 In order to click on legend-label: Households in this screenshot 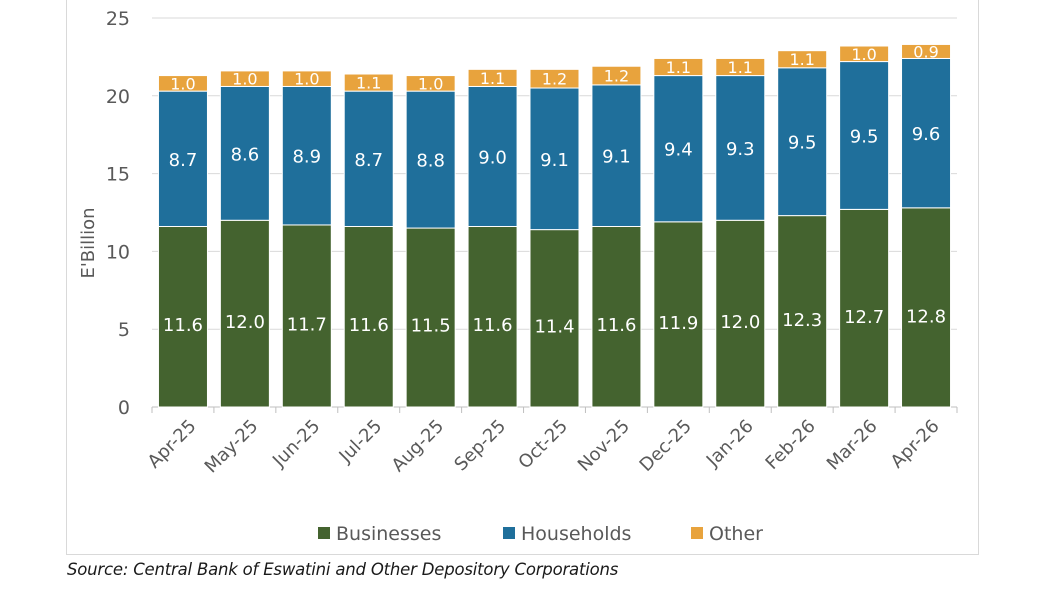, I will do `click(576, 534)`.